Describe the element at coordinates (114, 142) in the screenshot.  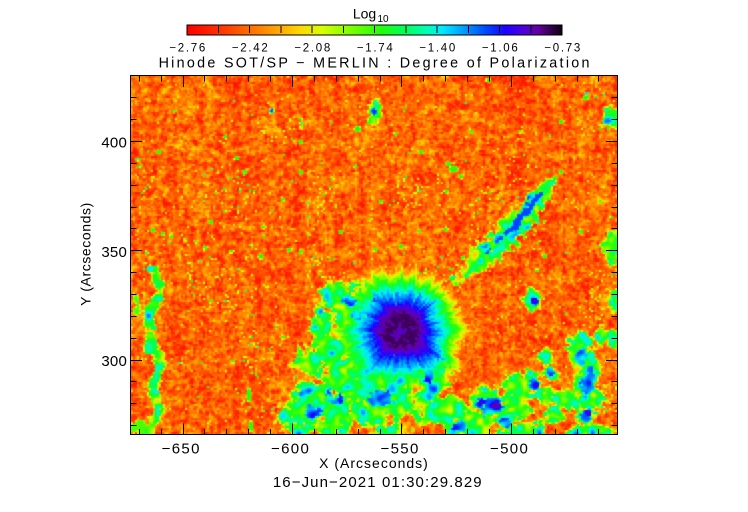
I see `svg-text: 400` at that location.